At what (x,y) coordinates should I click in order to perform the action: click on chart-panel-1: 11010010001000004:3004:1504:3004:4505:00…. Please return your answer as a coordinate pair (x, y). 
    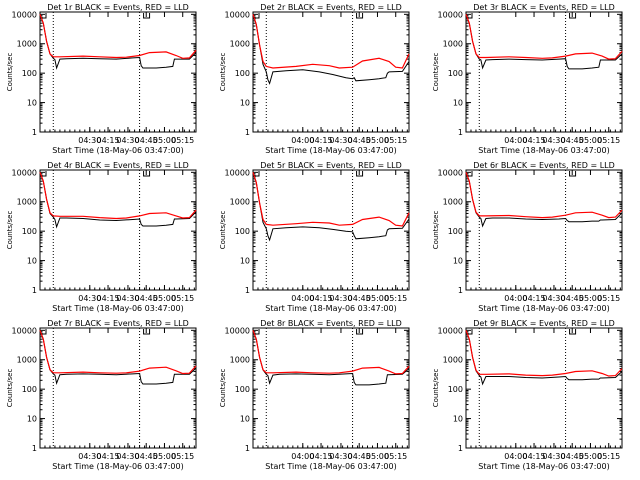
    Looking at the image, I should click on (101, 79).